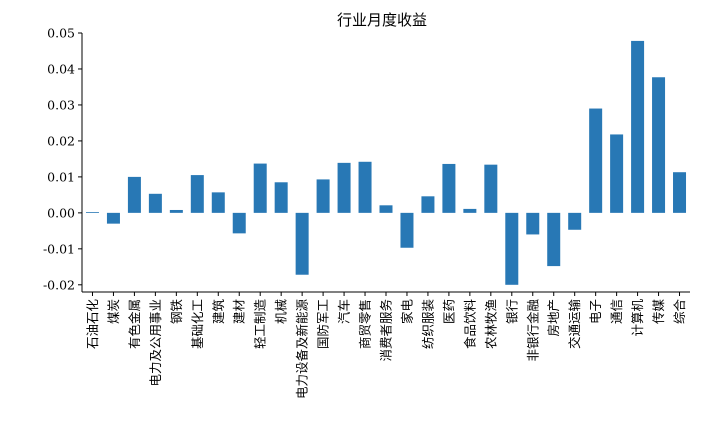  I want to click on x-tick-label: 消费者服务, so click(386, 330).